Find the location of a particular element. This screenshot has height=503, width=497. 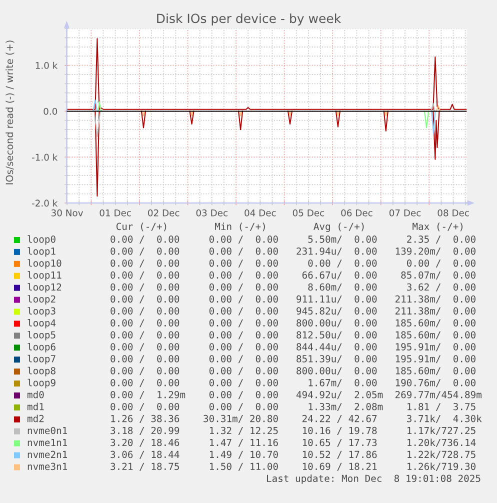

text: 0.00 / 0.00 0.00 / 0.00 1.67m/ 0.00 190.76m/ 0.00 is located at coordinates (293, 383).